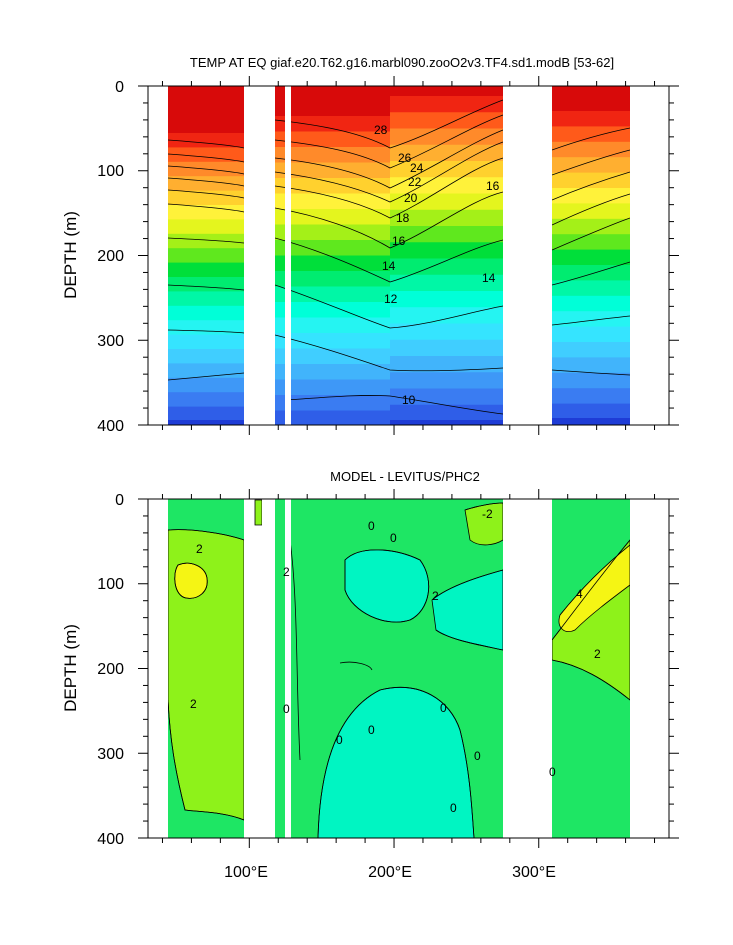 This screenshot has height=945, width=733. I want to click on land-mask-west, so click(158, 255).